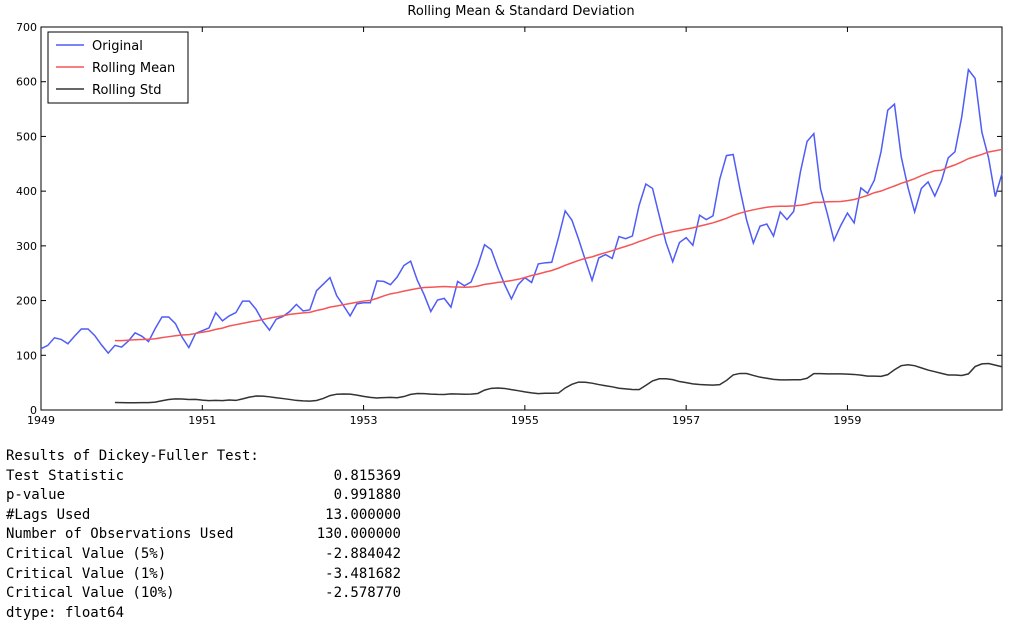 The width and height of the screenshot is (1024, 630). What do you see at coordinates (203, 516) in the screenshot?
I see `result-row: #Lags Used 13.000000` at bounding box center [203, 516].